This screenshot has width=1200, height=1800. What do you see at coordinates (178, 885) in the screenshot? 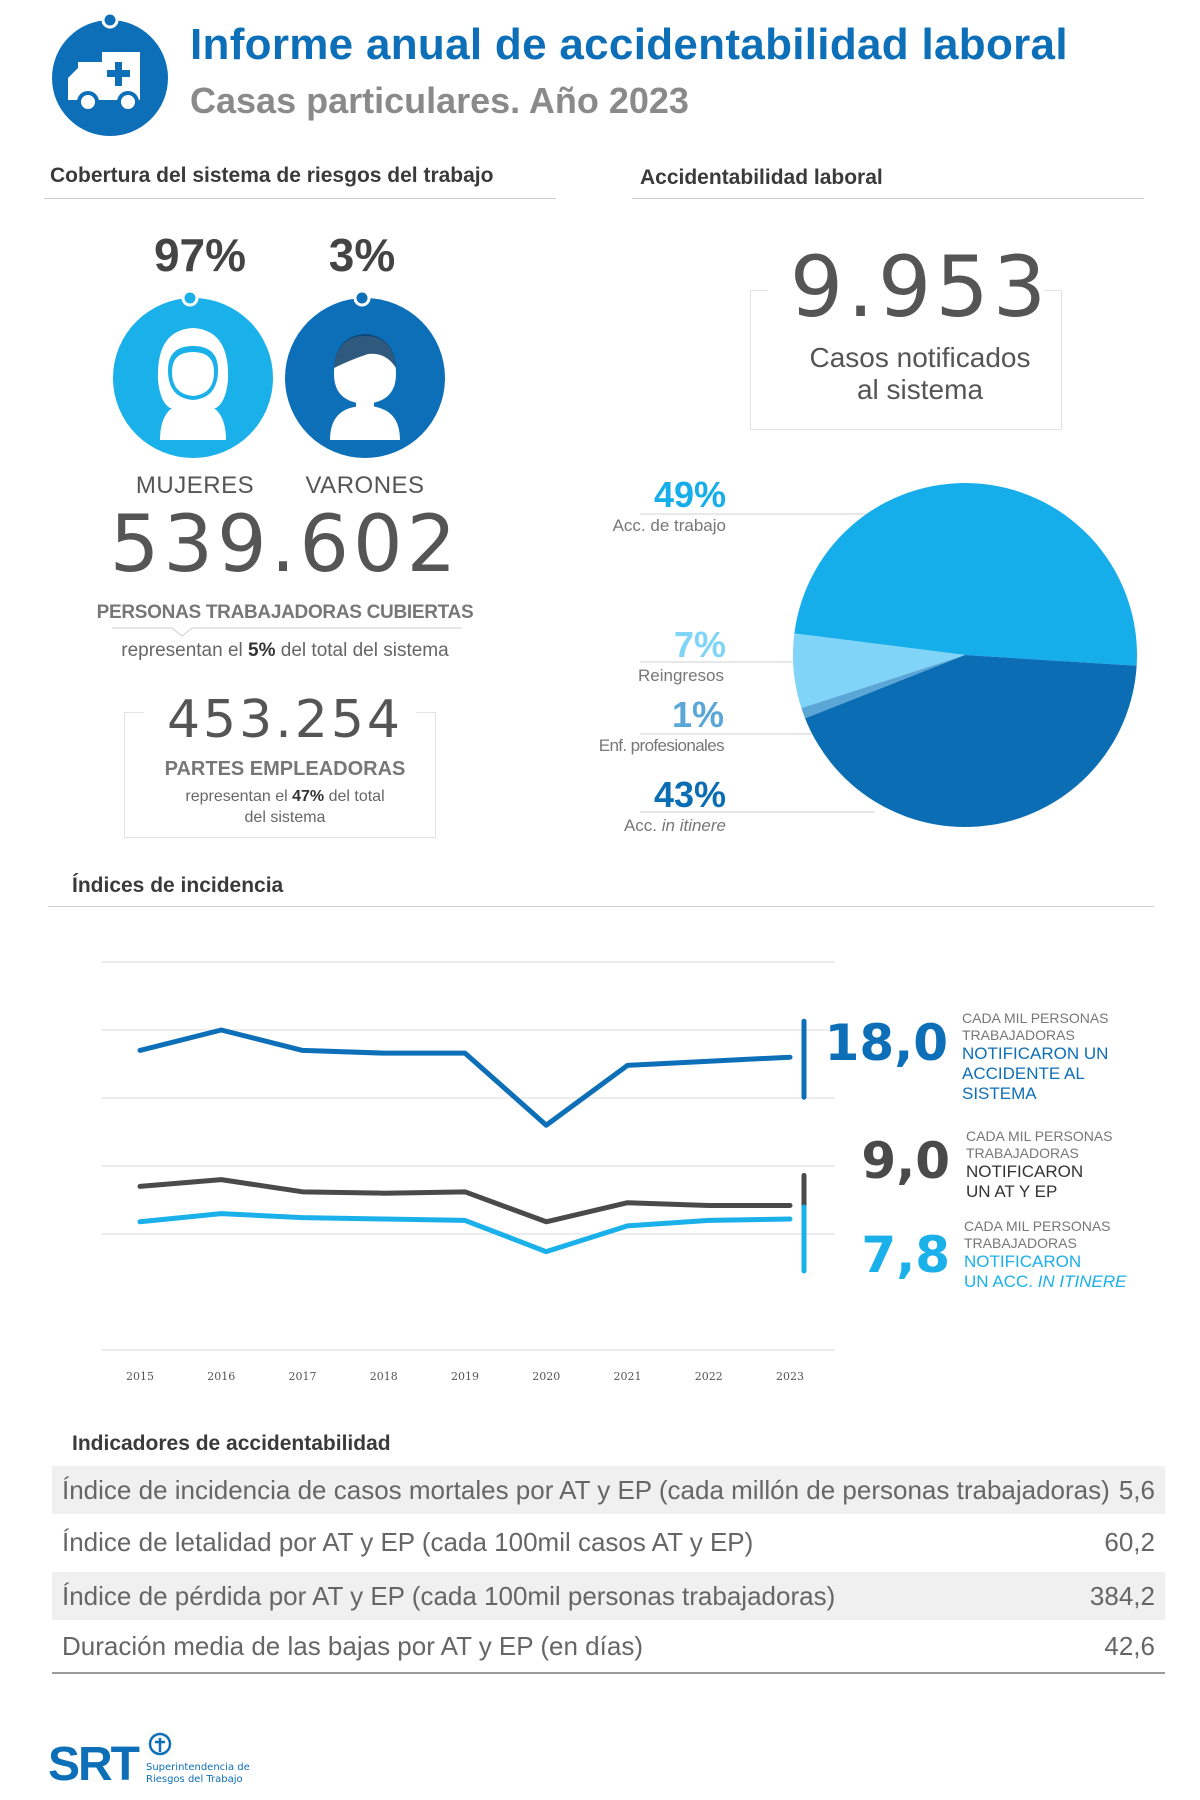
I see `incidence-section-title: Índices de incidencia` at bounding box center [178, 885].